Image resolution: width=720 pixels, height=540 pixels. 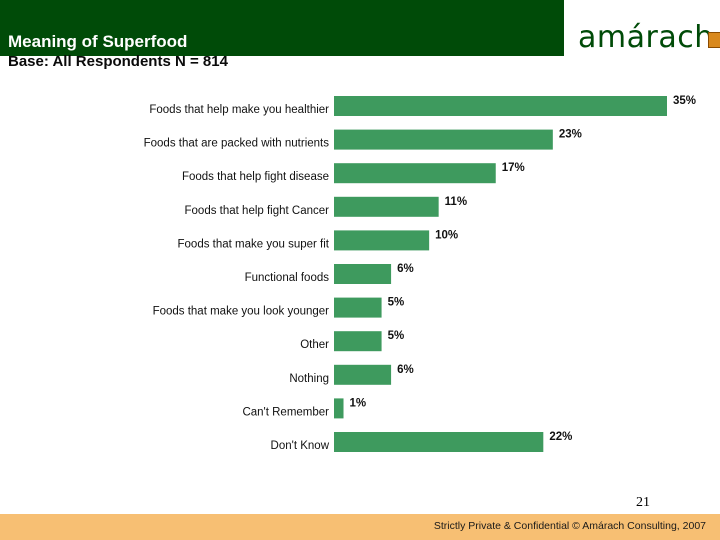 I want to click on value-label: 11%, so click(x=456, y=202).